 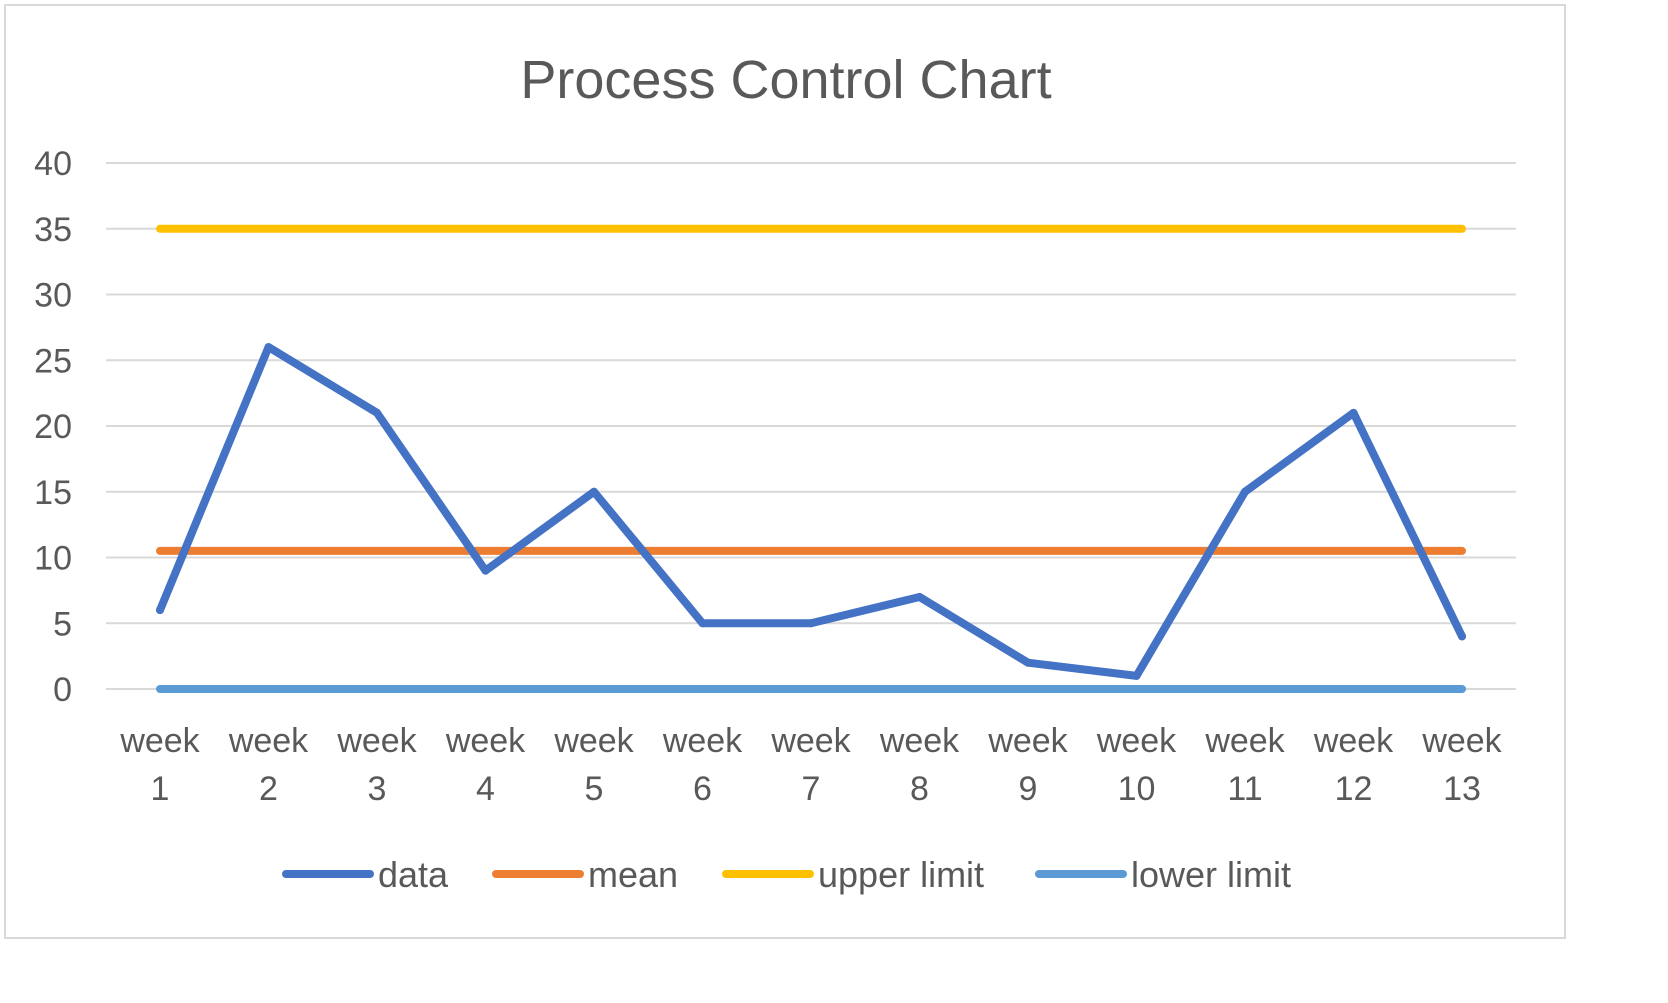 I want to click on y-tick-label-20: 20, so click(x=53, y=427).